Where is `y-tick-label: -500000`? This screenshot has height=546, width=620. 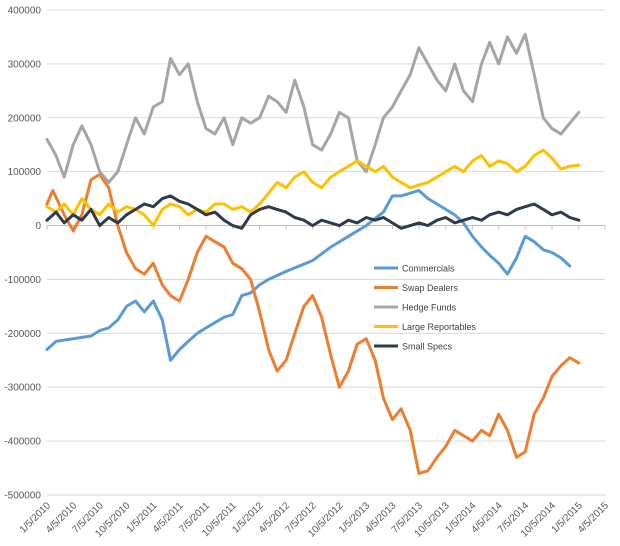
y-tick-label: -500000 is located at coordinates (22, 496).